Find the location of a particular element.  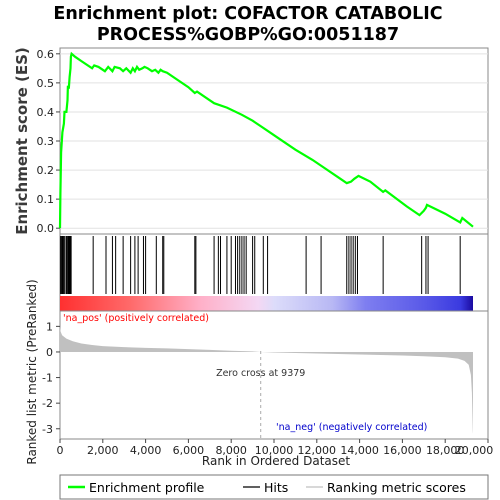

positive-correlation-label: 'na_pos' (positively correlated) is located at coordinates (136, 318).